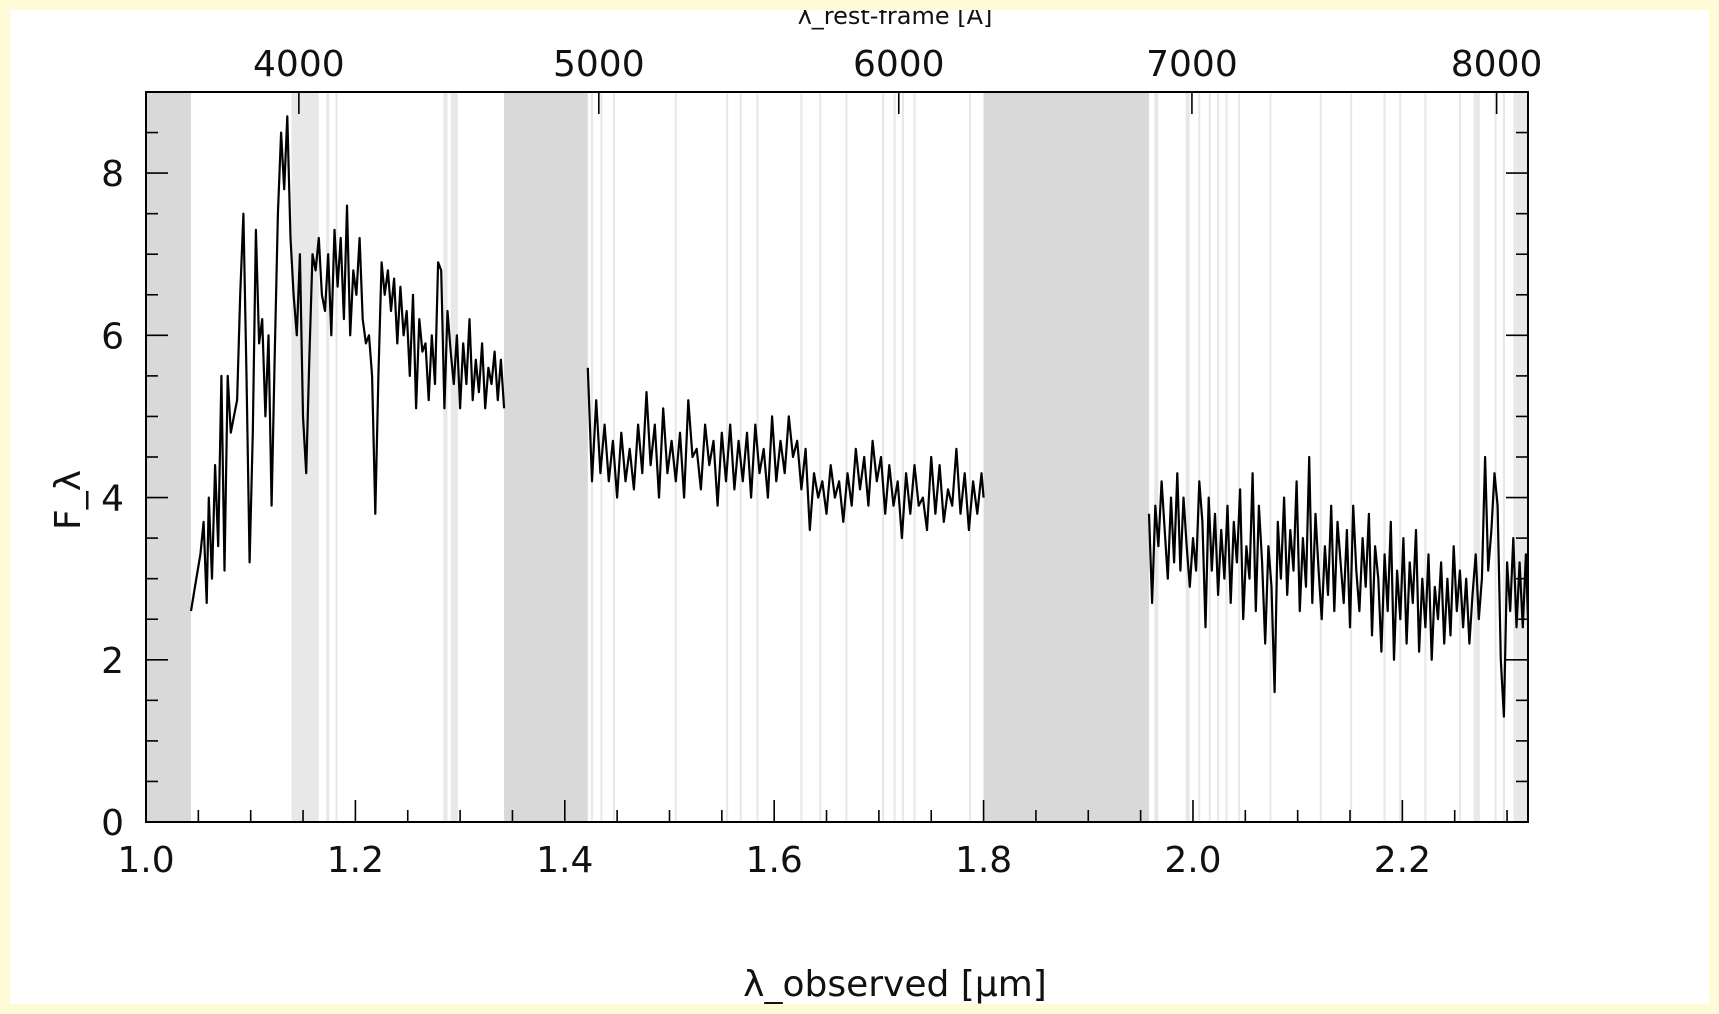 Image resolution: width=1719 pixels, height=1014 pixels. I want to click on x-tick-label: 1.0, so click(145, 860).